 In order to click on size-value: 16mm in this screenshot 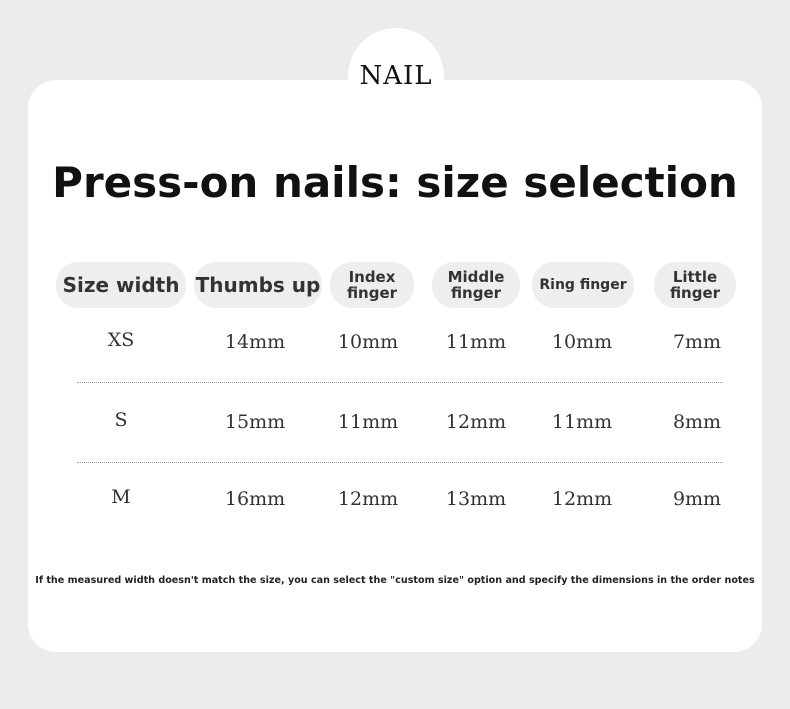, I will do `click(255, 499)`.